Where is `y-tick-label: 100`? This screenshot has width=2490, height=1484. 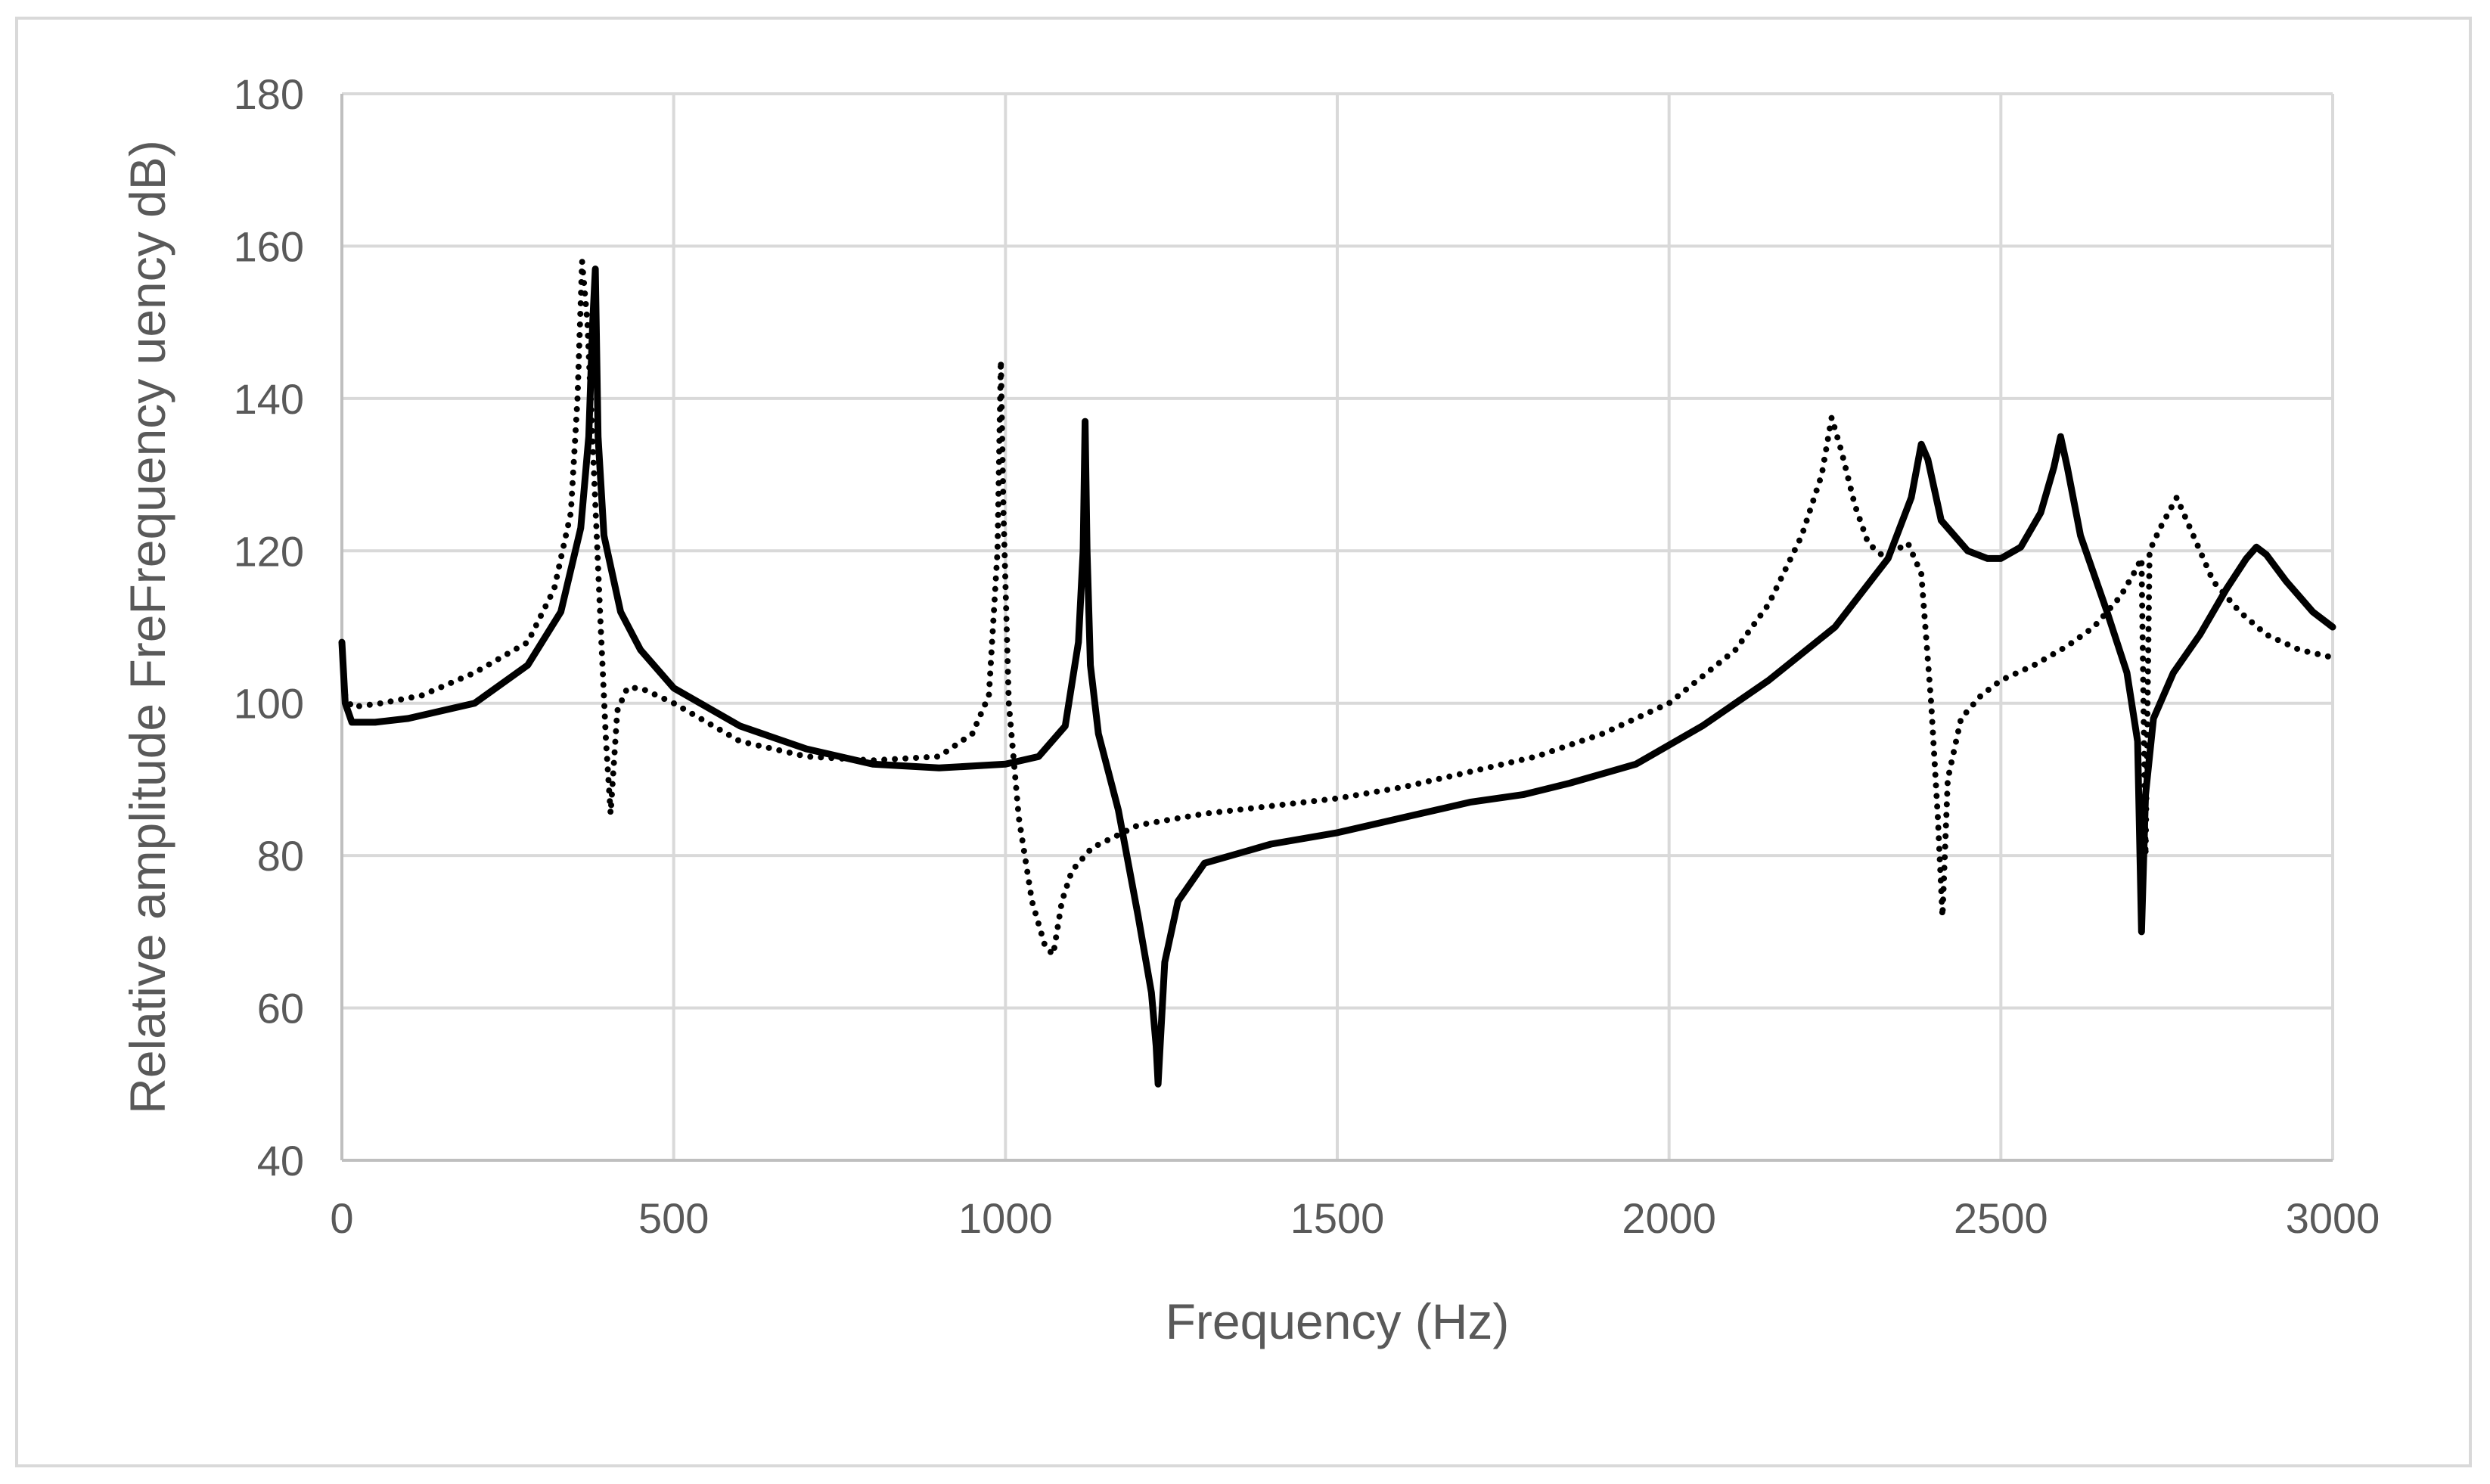 y-tick-label: 100 is located at coordinates (269, 704).